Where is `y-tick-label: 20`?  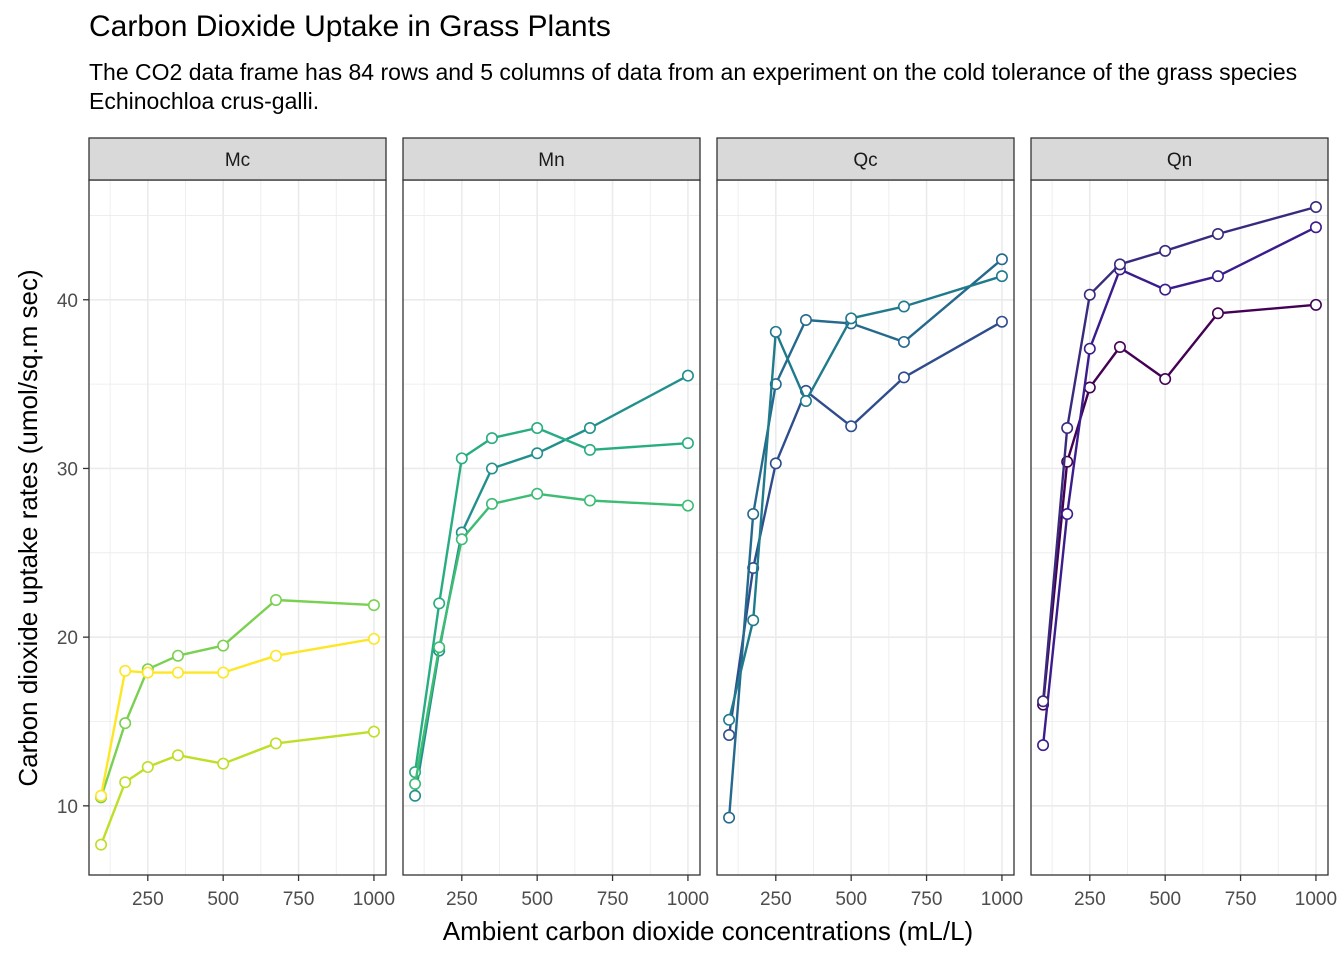
y-tick-label: 20 is located at coordinates (67, 638).